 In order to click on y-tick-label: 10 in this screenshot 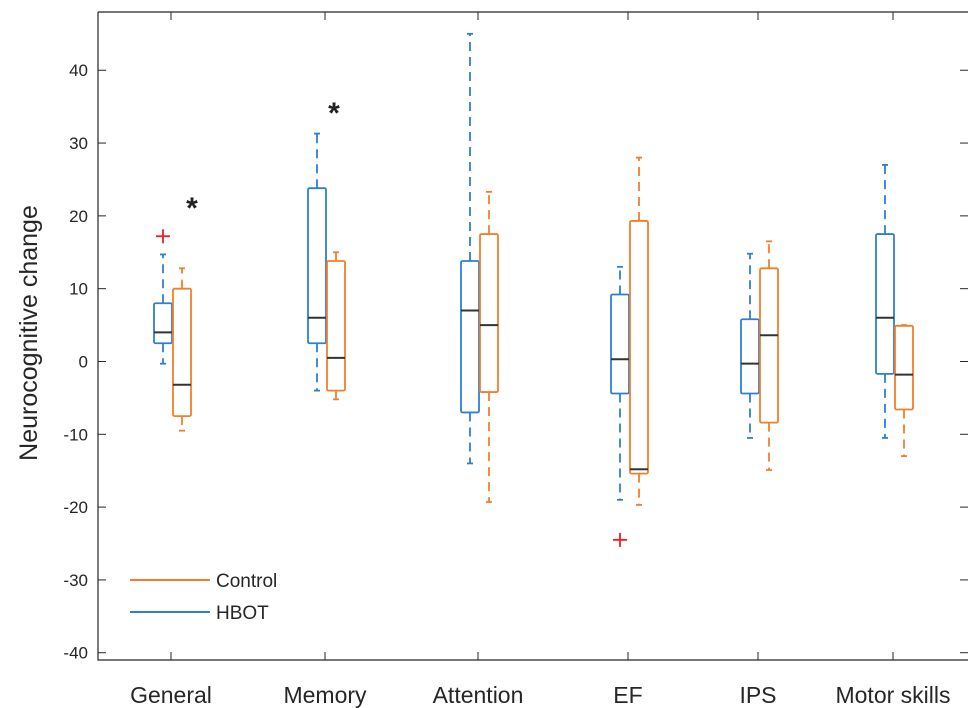, I will do `click(78, 289)`.